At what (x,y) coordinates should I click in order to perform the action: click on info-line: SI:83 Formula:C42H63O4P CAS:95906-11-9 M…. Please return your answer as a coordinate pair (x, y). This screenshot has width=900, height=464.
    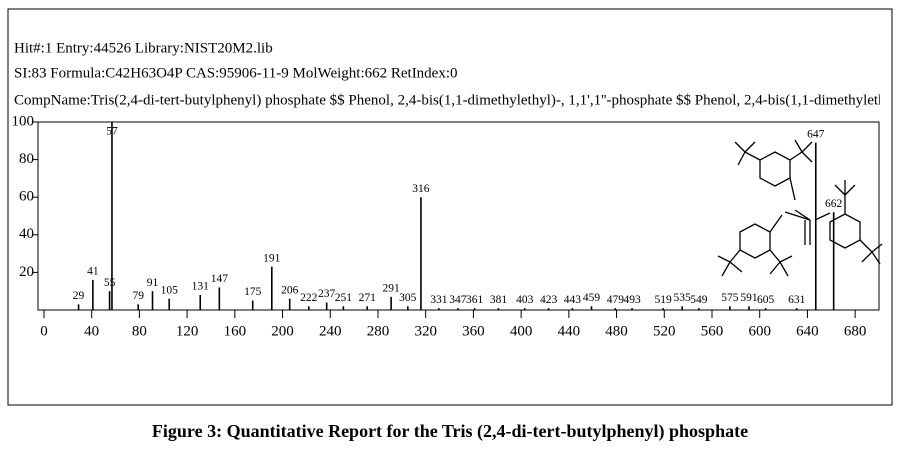
    Looking at the image, I should click on (236, 73).